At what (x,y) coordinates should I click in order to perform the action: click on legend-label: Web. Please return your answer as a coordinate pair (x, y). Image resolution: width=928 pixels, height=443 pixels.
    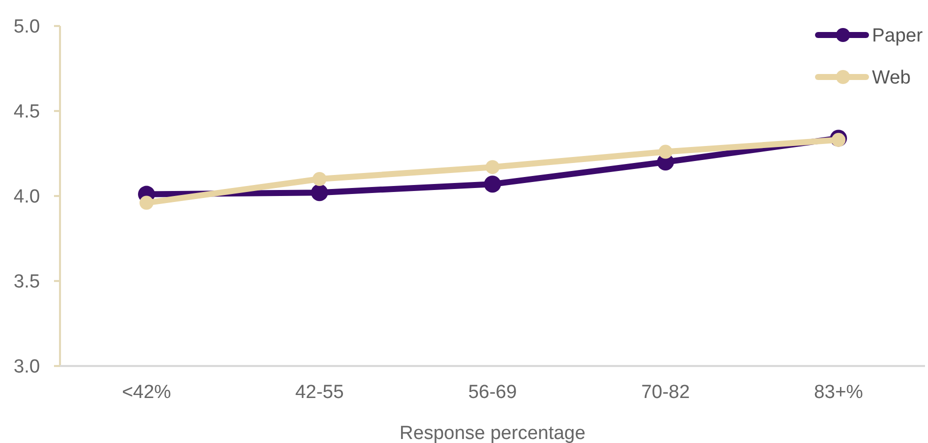
    Looking at the image, I should click on (891, 78).